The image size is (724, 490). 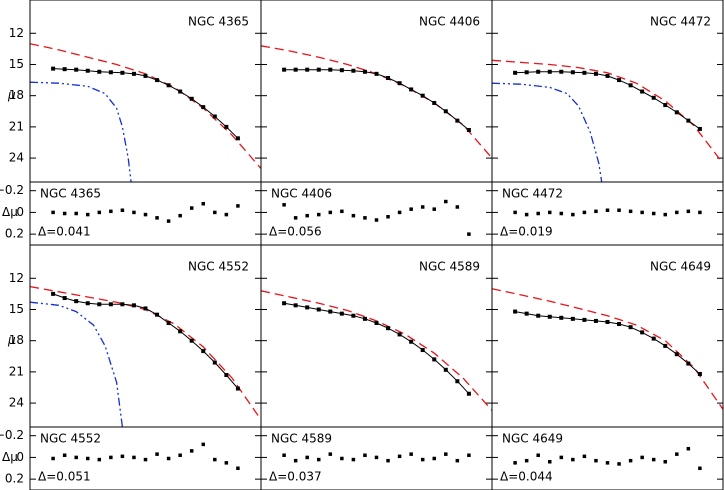 I want to click on r-tick-label: 0.2, so click(x=14, y=479).